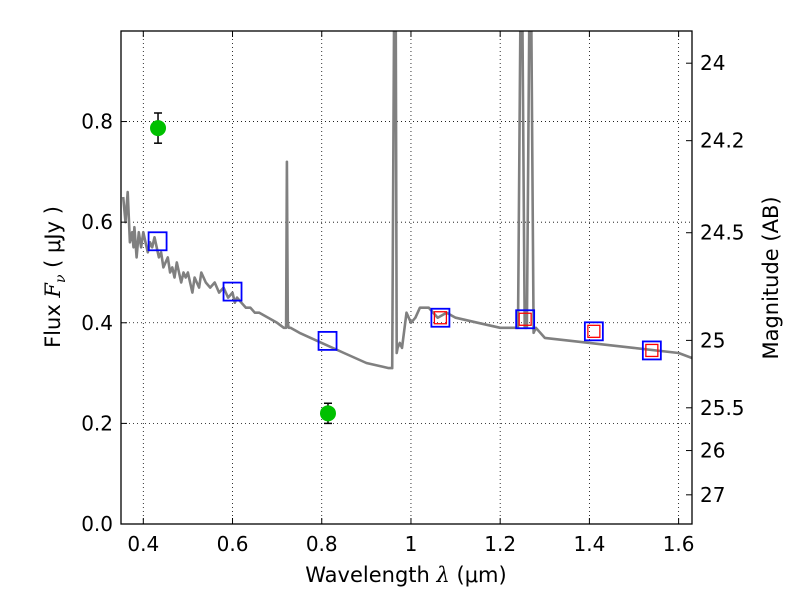 The height and width of the screenshot is (600, 800). Describe the element at coordinates (771, 277) in the screenshot. I see `y2-axis-label: Magnitude (AB)` at that location.